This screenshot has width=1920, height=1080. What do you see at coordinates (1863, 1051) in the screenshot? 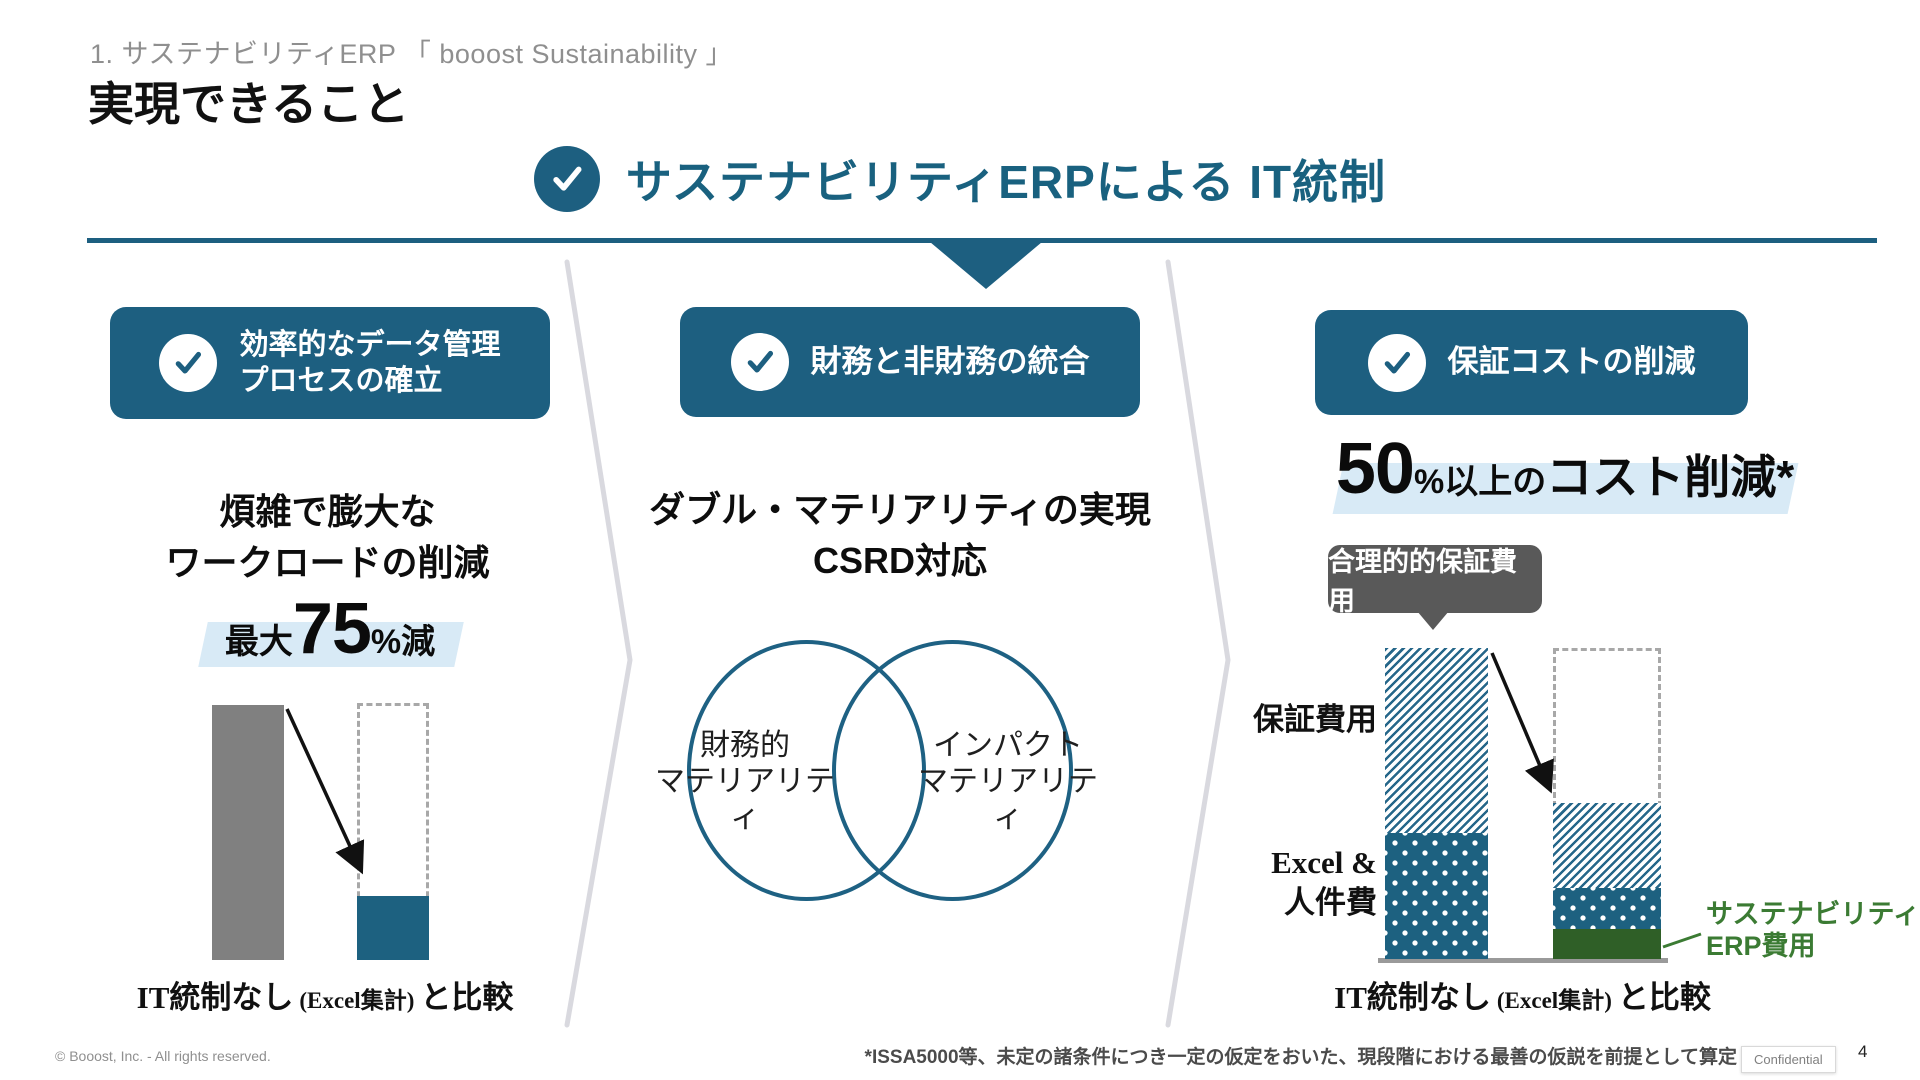
I see `page-number: 4` at bounding box center [1863, 1051].